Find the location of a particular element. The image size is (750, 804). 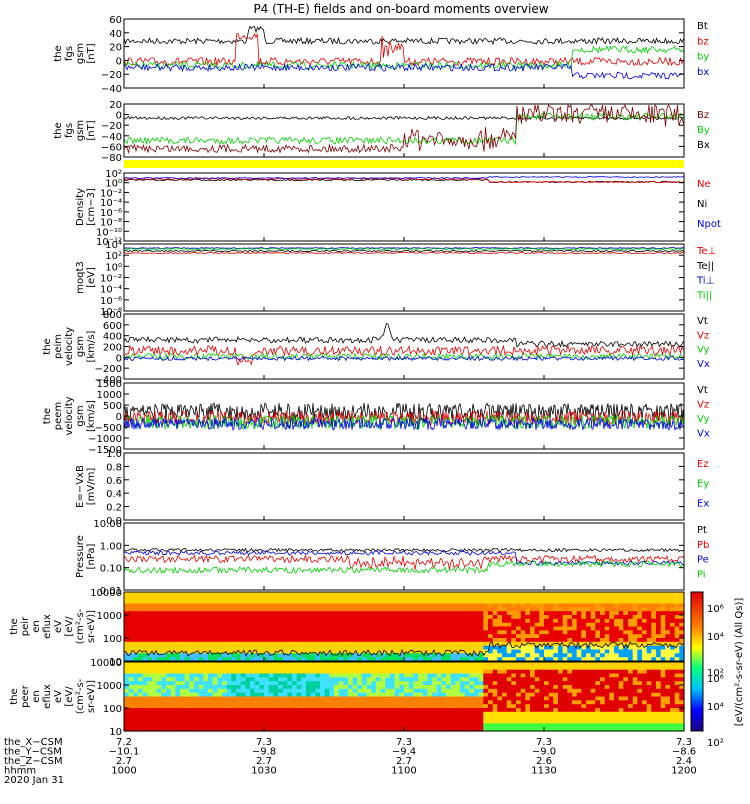

vz-e-trace is located at coordinates (404, 418).